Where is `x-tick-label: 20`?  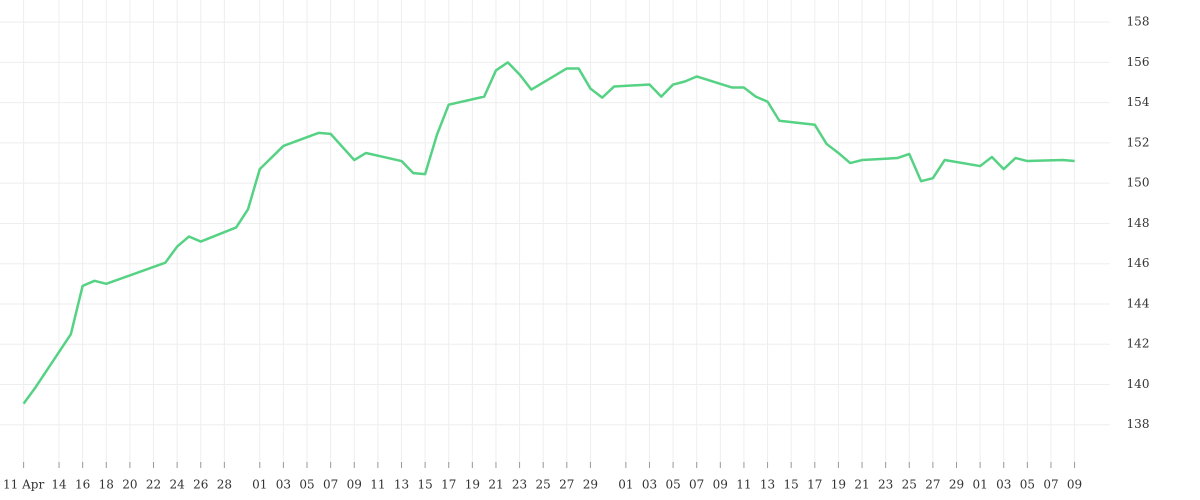
x-tick-label: 20 is located at coordinates (129, 485).